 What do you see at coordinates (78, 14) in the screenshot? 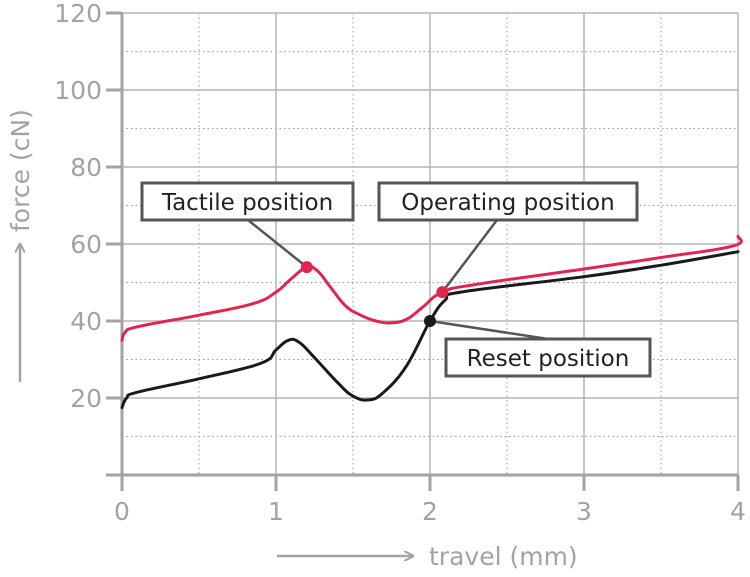
I see `y-tick-label: 120` at bounding box center [78, 14].